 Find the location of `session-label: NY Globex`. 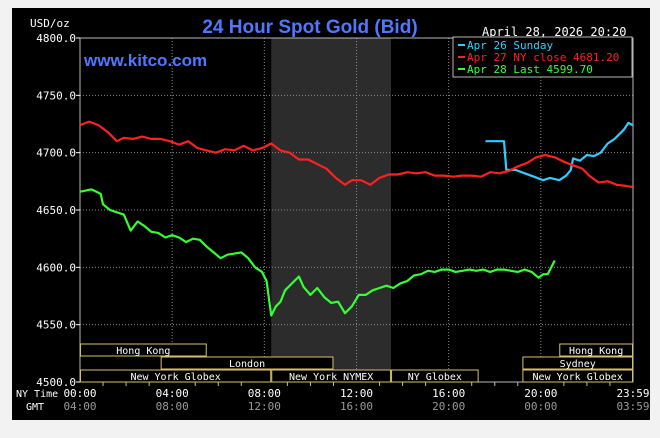

session-label: NY Globex is located at coordinates (435, 377).